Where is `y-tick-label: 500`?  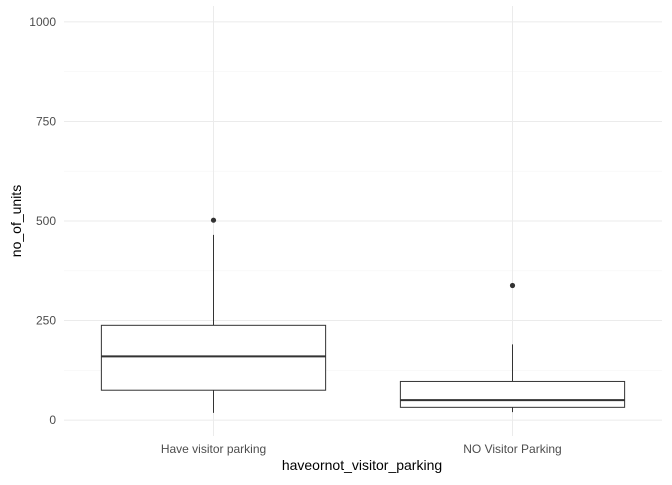 y-tick-label: 500 is located at coordinates (46, 221).